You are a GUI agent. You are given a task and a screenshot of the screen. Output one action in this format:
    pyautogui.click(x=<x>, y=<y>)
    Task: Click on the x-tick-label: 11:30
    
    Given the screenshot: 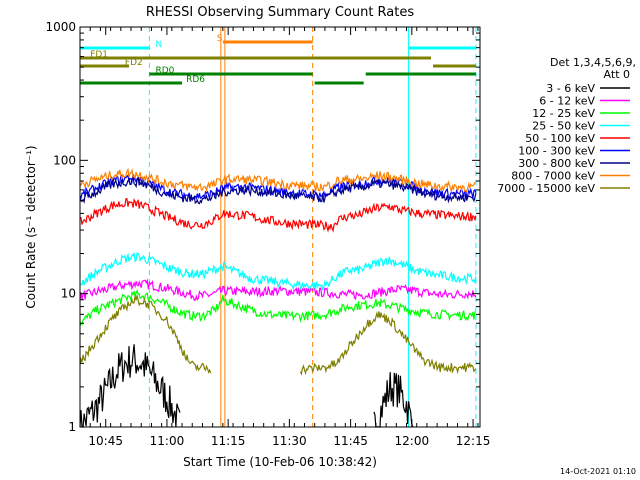 What is the action you would take?
    pyautogui.click(x=289, y=441)
    